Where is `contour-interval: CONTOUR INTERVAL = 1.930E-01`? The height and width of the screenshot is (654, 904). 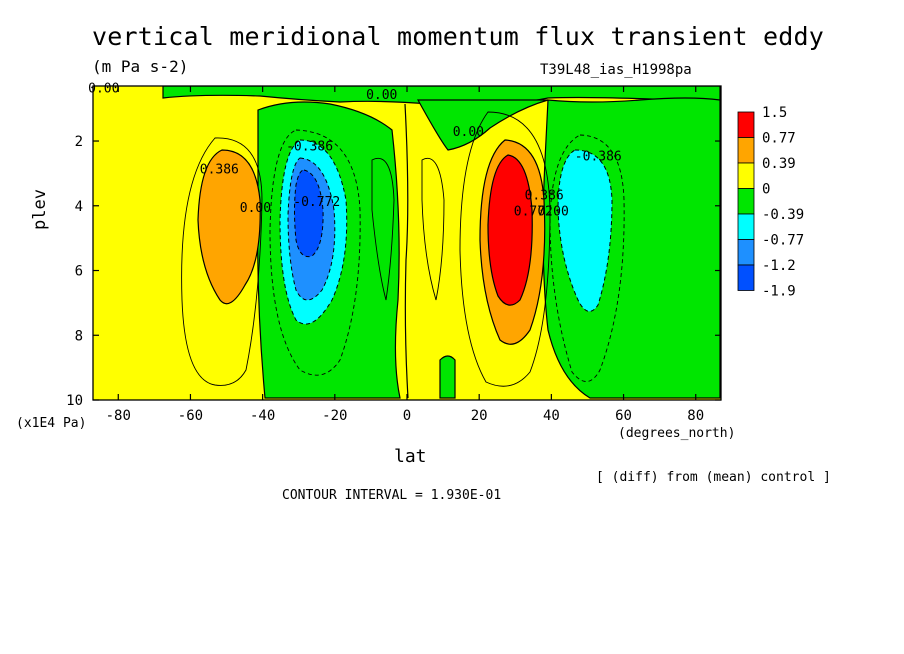
contour-interval: CONTOUR INTERVAL = 1.930E-01 is located at coordinates (392, 495).